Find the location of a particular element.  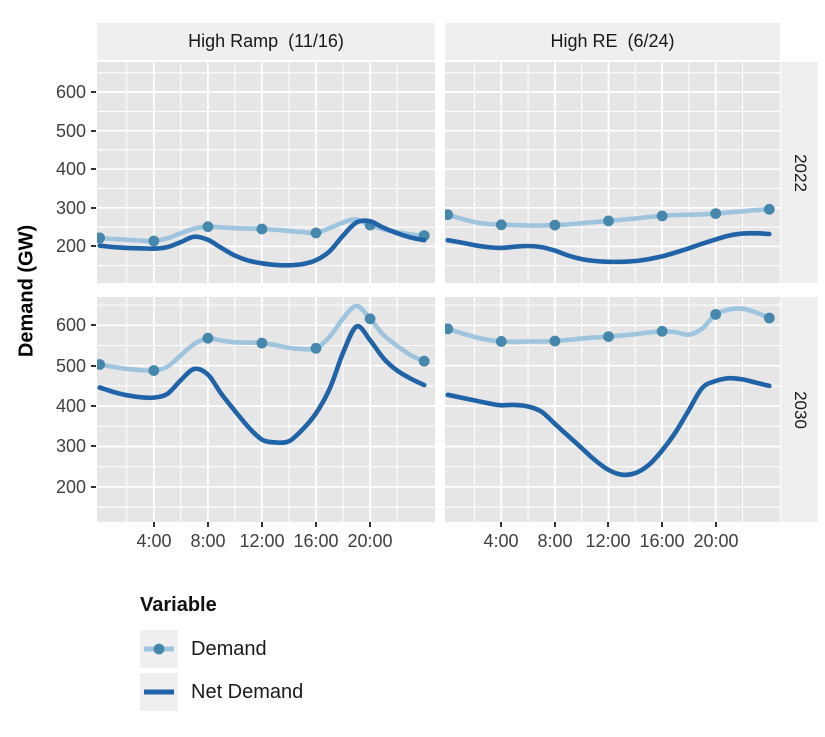

panel-2030-high-ramp is located at coordinates (264, 409).